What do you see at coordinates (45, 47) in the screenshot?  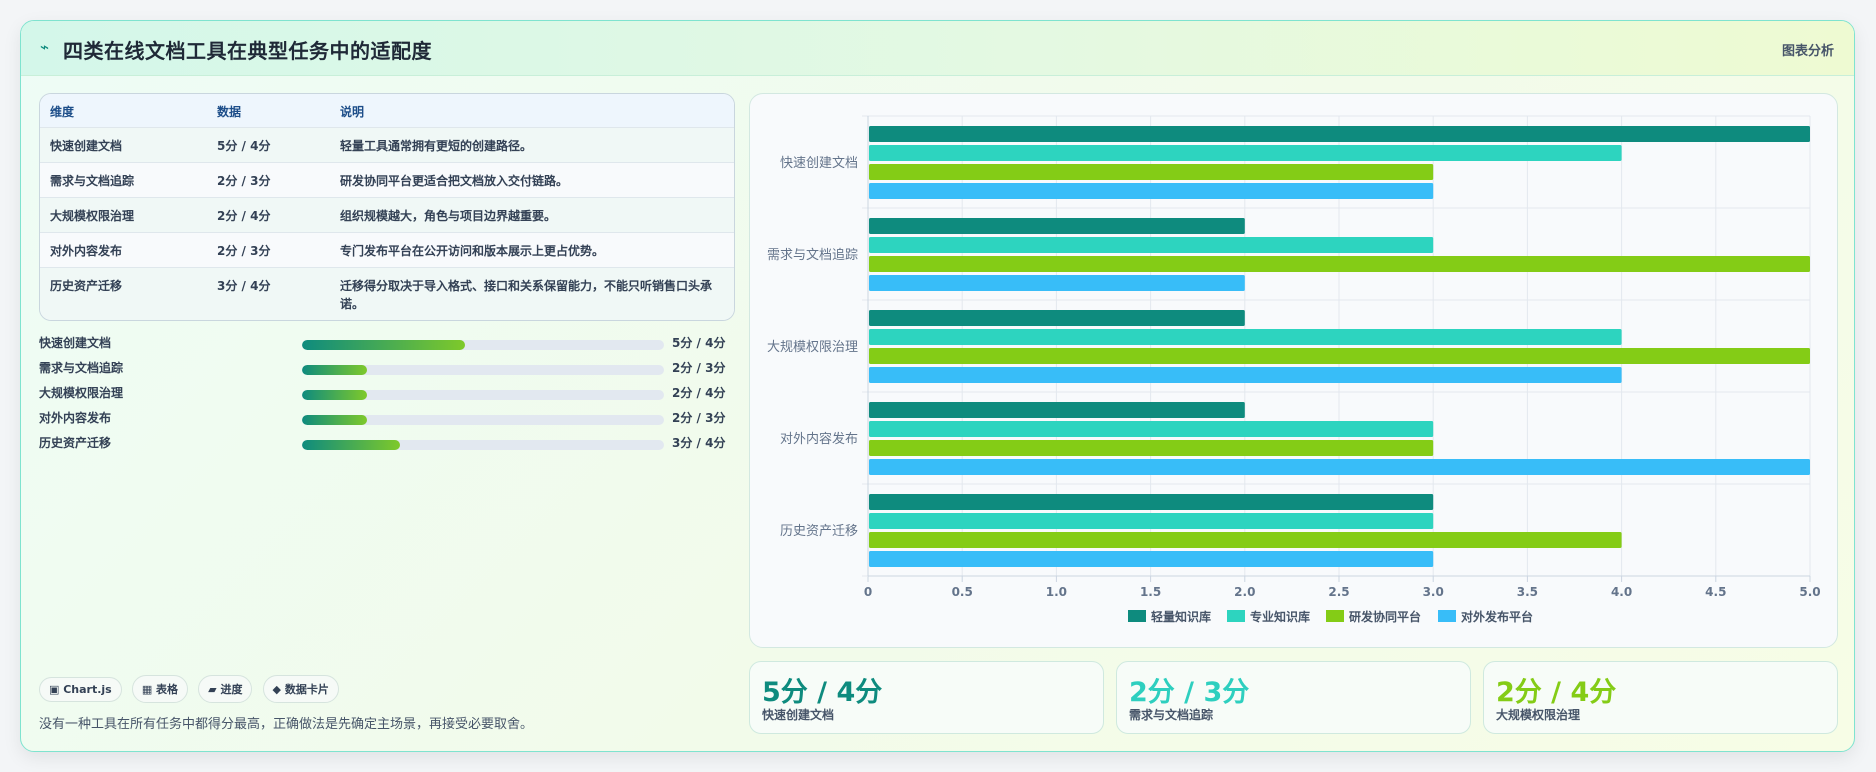 I see `pulse-icon: ⌁` at bounding box center [45, 47].